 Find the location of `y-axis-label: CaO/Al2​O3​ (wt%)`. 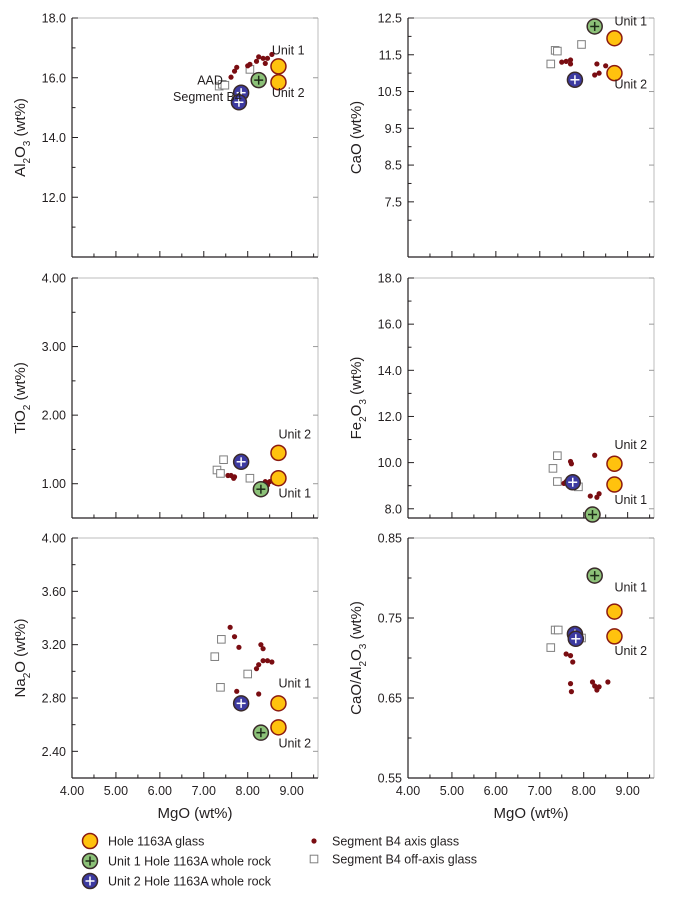

y-axis-label: CaO/Al2​O3​ (wt%) is located at coordinates (358, 658).